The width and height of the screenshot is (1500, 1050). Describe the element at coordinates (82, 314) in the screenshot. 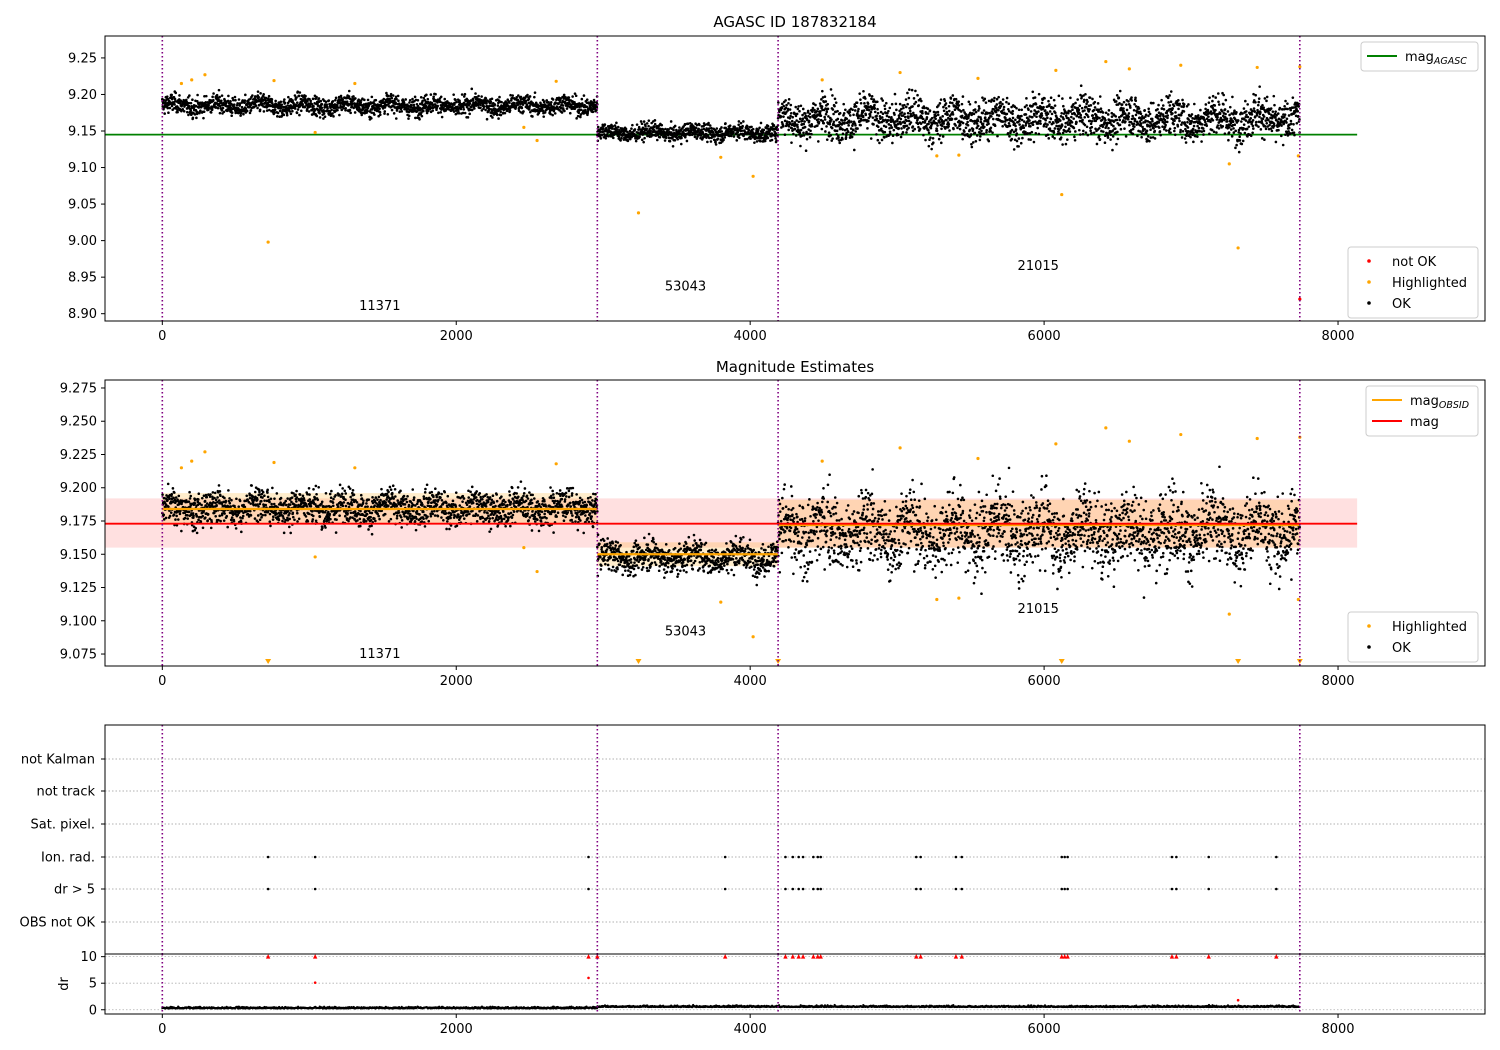

I see `y-tick-label: 8.90` at that location.